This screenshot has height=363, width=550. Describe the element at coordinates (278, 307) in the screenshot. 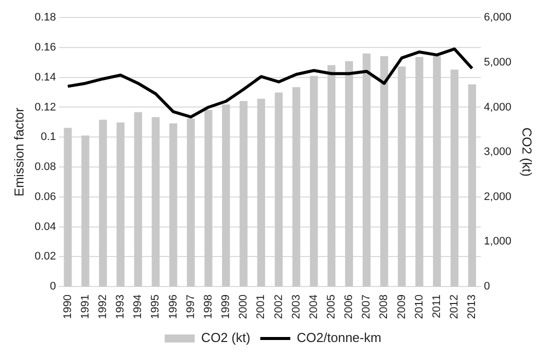

I see `x-tick-label: 2002` at that location.